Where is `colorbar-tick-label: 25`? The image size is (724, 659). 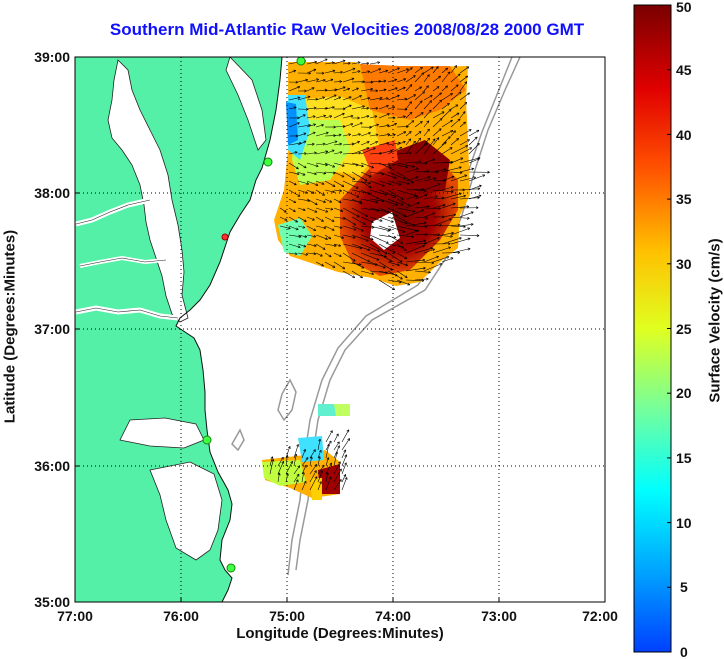 colorbar-tick-label: 25 is located at coordinates (684, 329).